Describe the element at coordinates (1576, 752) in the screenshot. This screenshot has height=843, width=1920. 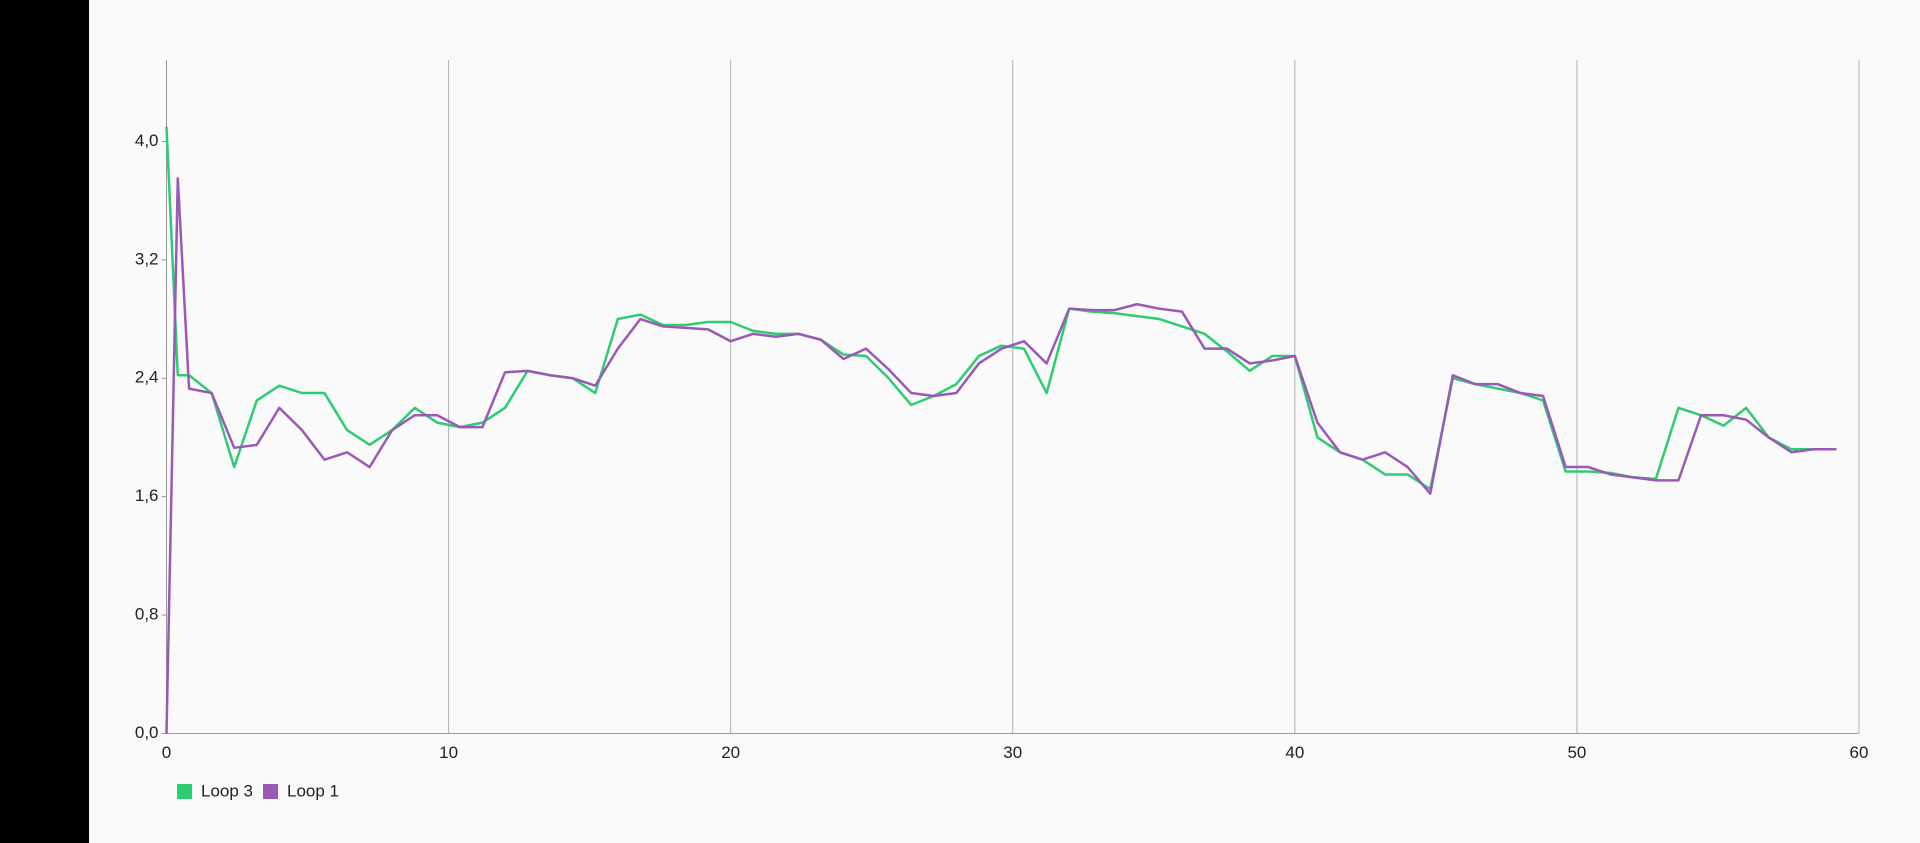
I see `x-tick-label: 50` at that location.